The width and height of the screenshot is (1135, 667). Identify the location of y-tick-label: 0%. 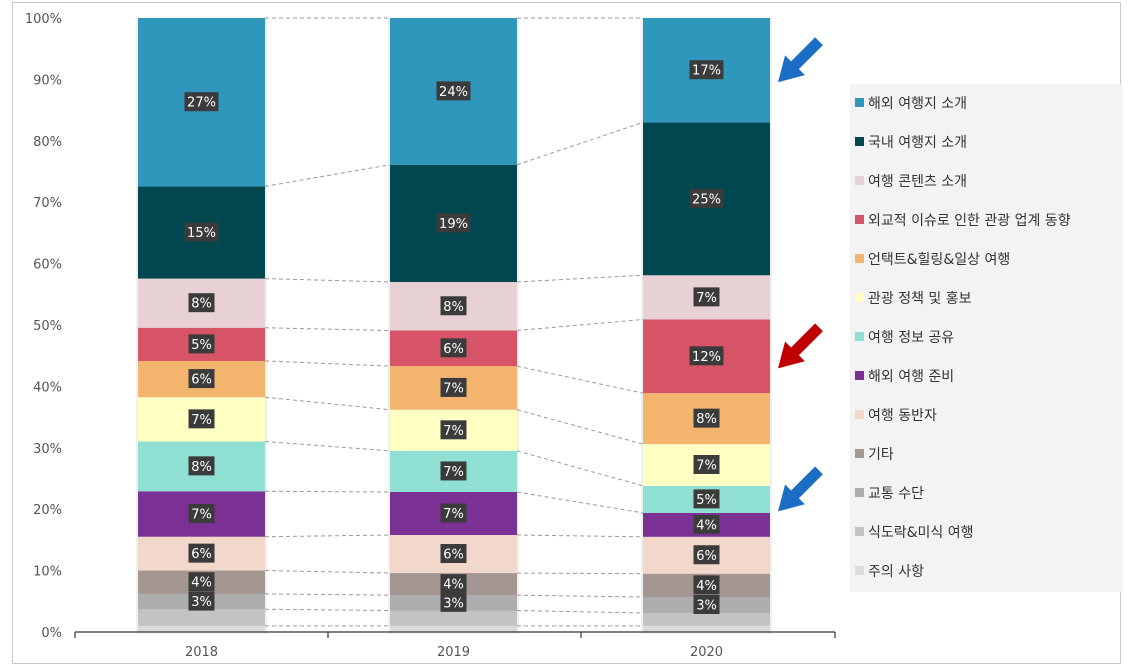
(51, 633).